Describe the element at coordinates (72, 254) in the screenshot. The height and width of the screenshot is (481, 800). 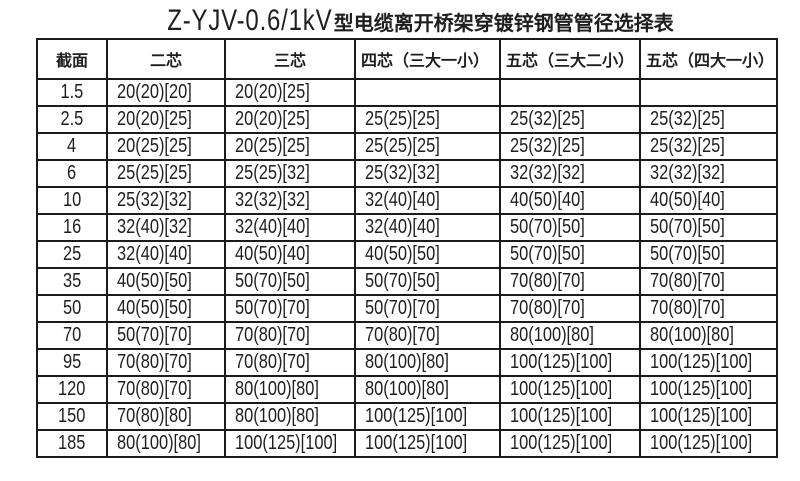
I see `section-cell: 25` at that location.